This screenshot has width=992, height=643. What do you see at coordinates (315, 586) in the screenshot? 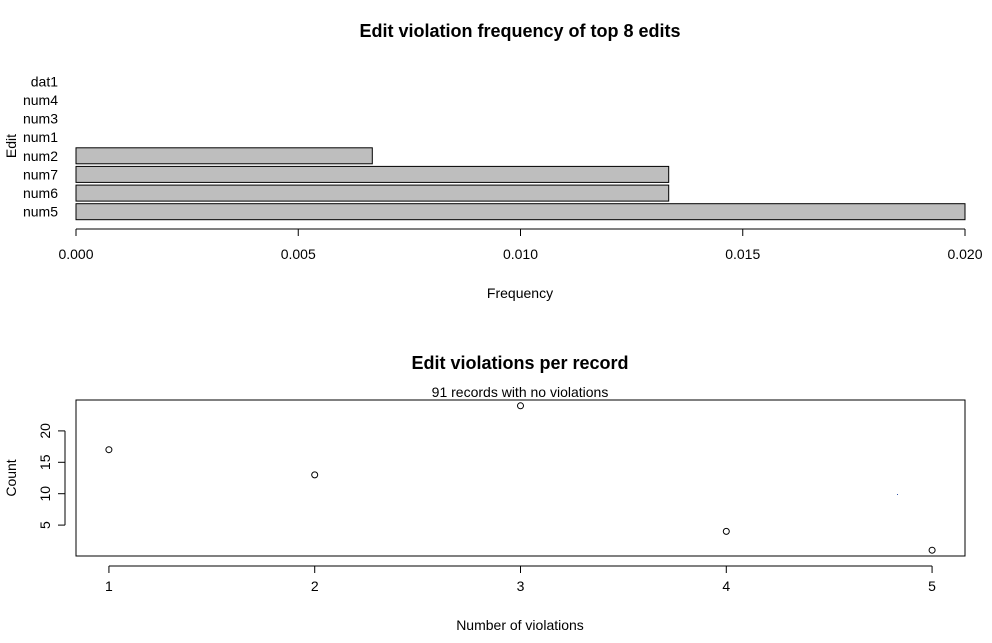
I see `scatter-x-tick-label: 2` at bounding box center [315, 586].